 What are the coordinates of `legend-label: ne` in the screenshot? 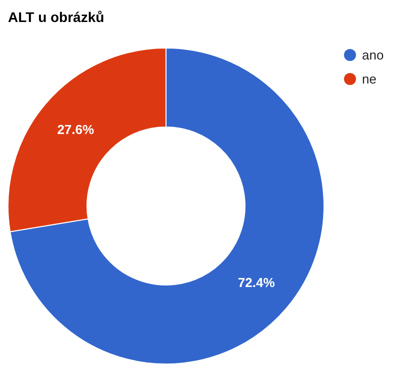 It's located at (369, 79).